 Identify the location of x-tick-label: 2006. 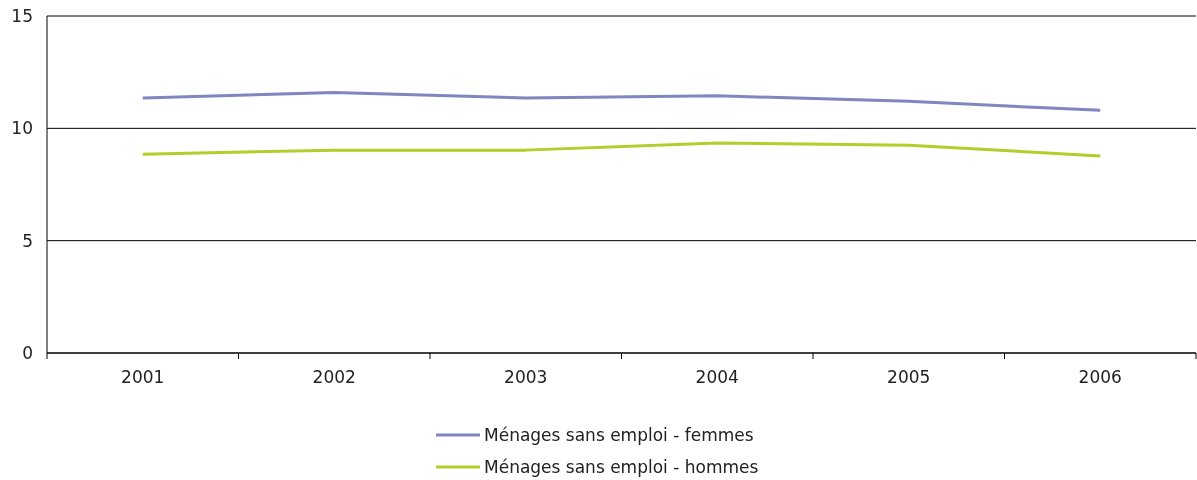
(1100, 377).